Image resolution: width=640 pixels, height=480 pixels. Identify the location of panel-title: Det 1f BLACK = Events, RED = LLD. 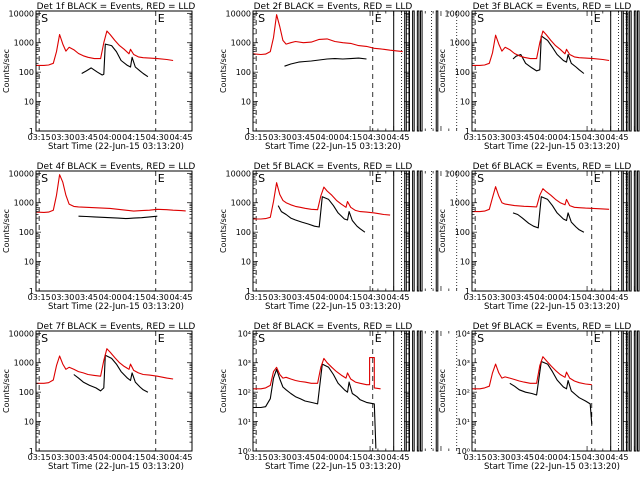
(116, 7).